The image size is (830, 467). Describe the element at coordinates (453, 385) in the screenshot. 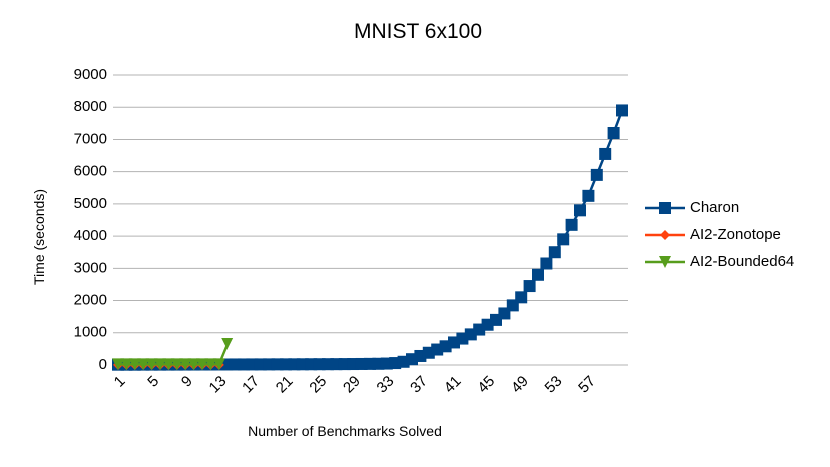

I see `x-tick-label: 41` at that location.